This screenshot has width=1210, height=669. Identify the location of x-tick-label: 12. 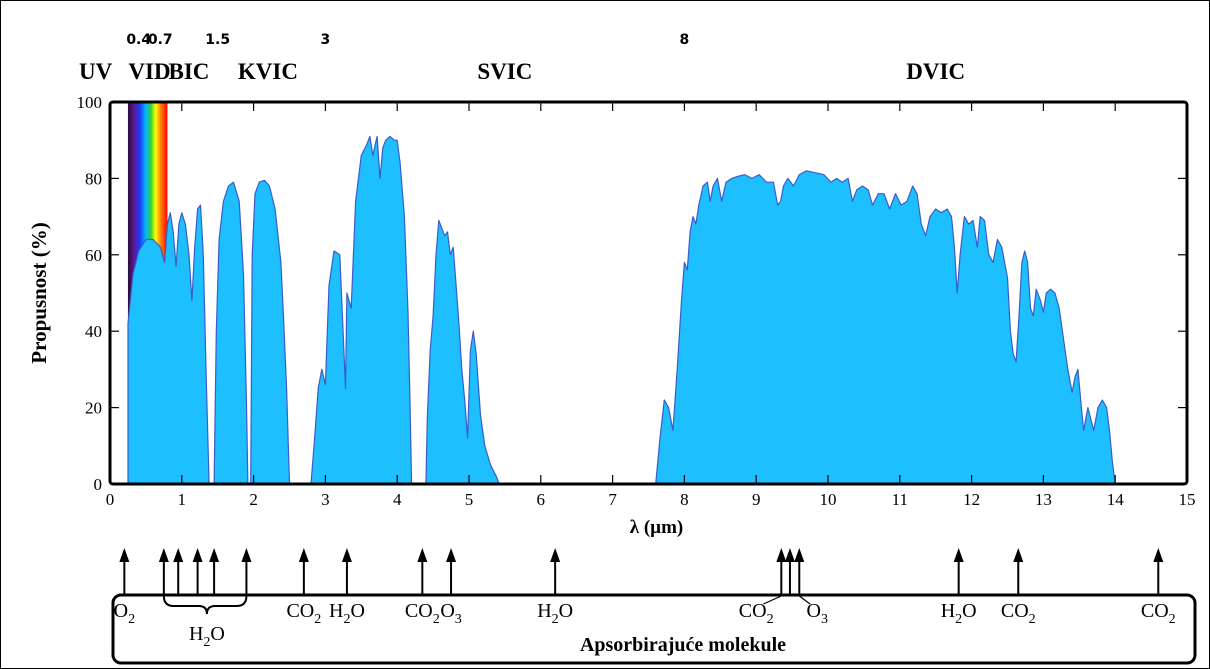
(971, 499).